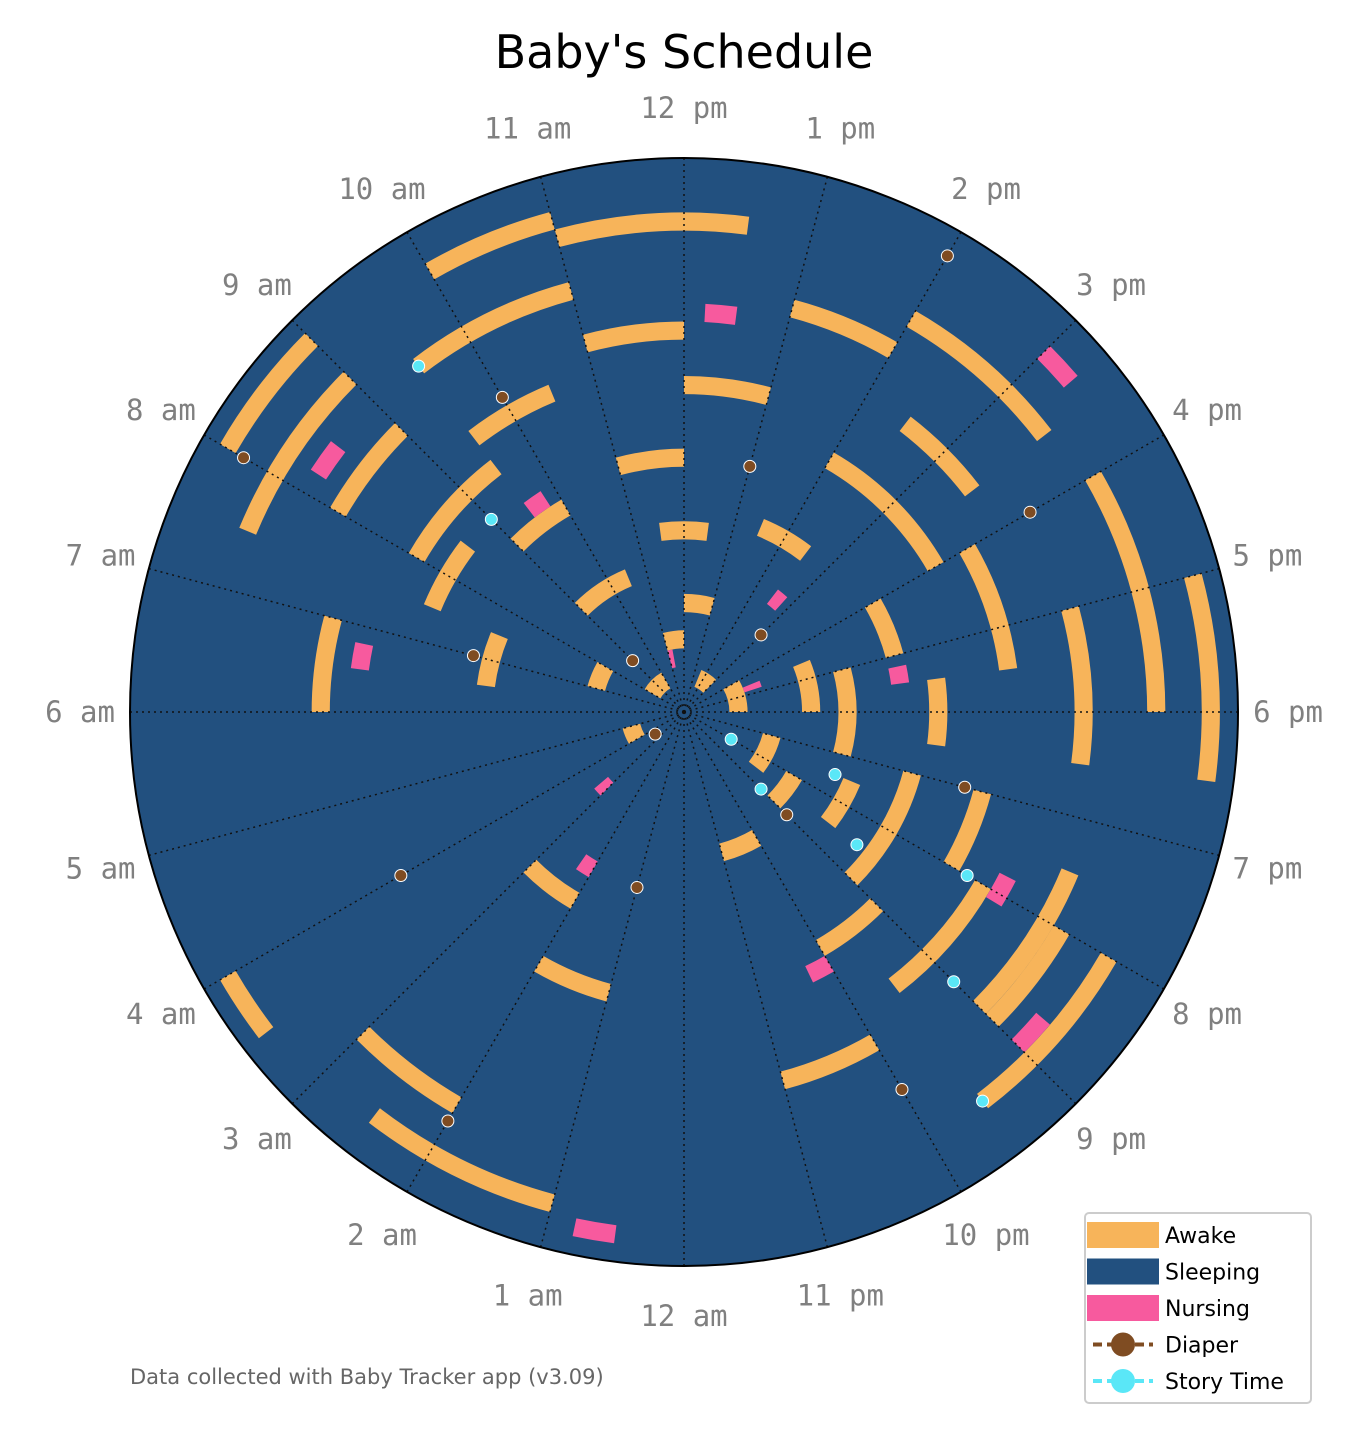 The width and height of the screenshot is (1368, 1433). Describe the element at coordinates (985, 1235) in the screenshot. I see `hour-label: 10 pm` at that location.